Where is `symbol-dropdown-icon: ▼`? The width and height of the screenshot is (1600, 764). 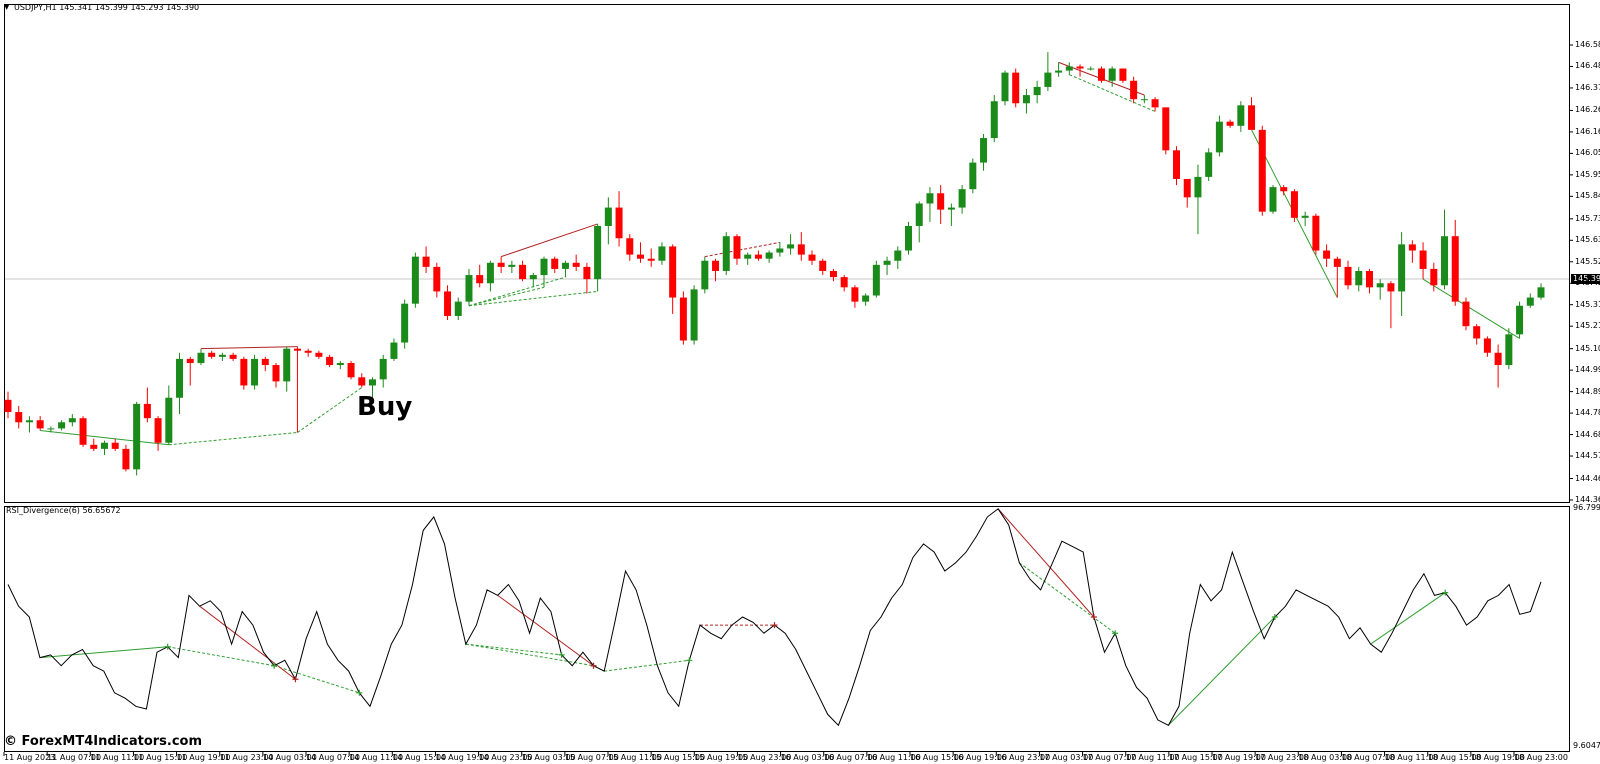 symbol-dropdown-icon: ▼ is located at coordinates (7, 7).